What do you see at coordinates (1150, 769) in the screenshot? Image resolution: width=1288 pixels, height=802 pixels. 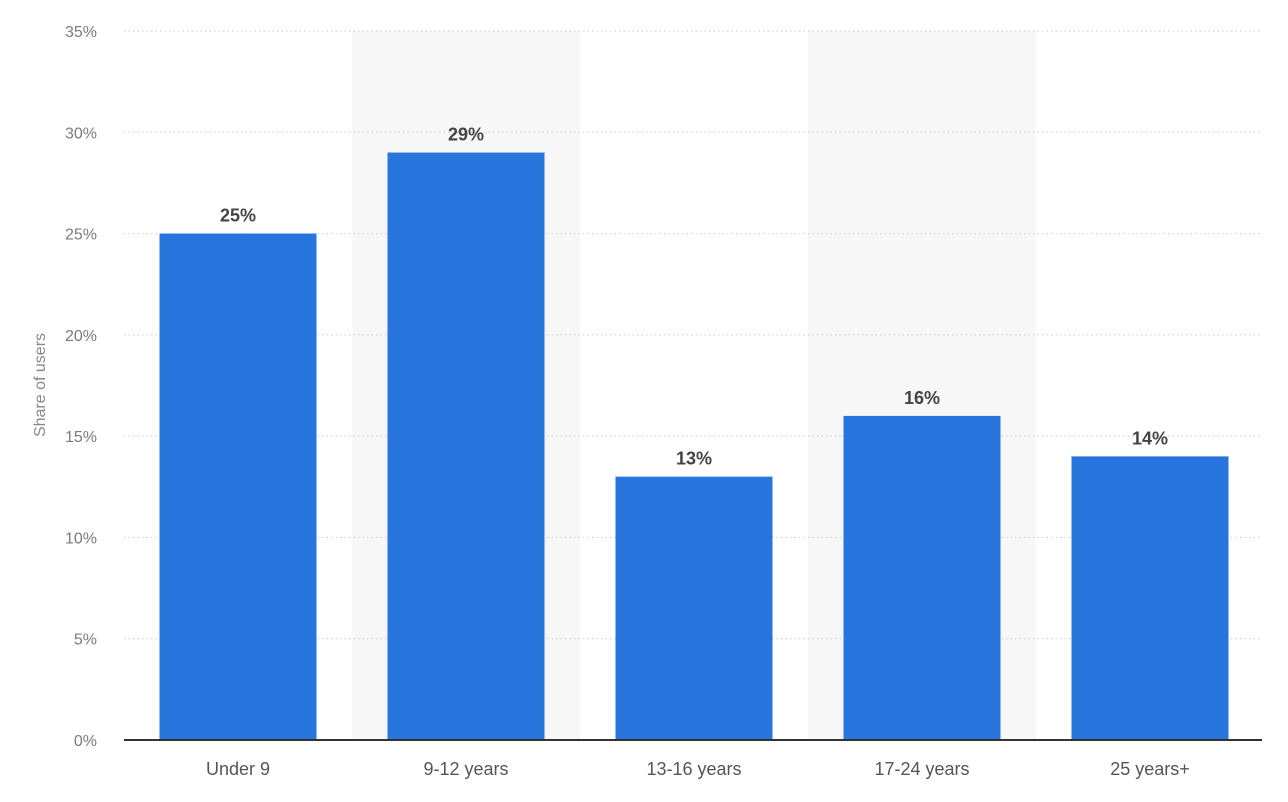 I see `x-tick-label: 25 years+` at bounding box center [1150, 769].